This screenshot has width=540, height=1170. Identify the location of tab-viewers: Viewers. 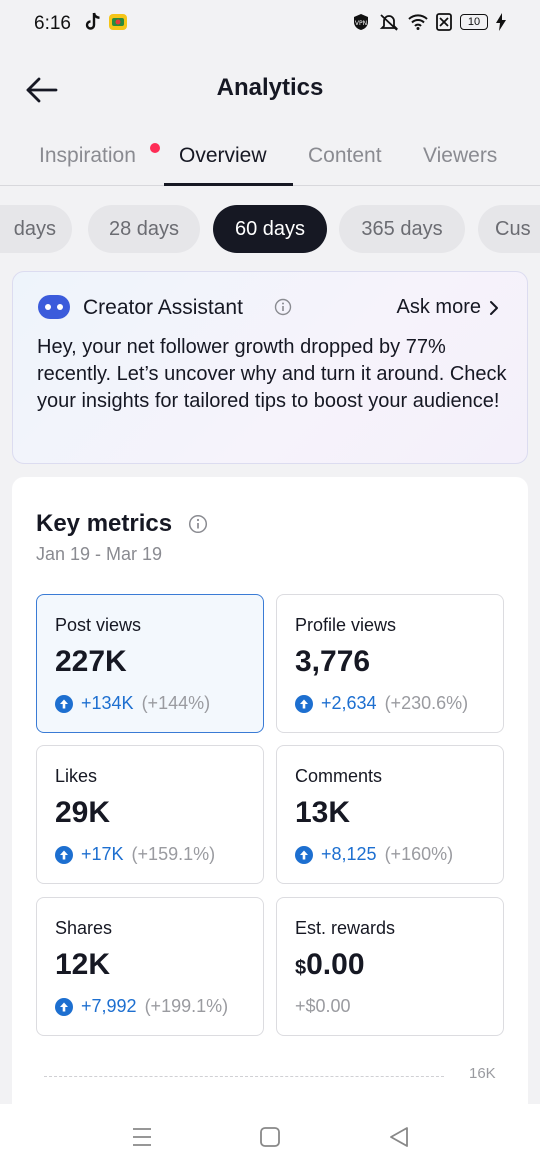
(460, 155).